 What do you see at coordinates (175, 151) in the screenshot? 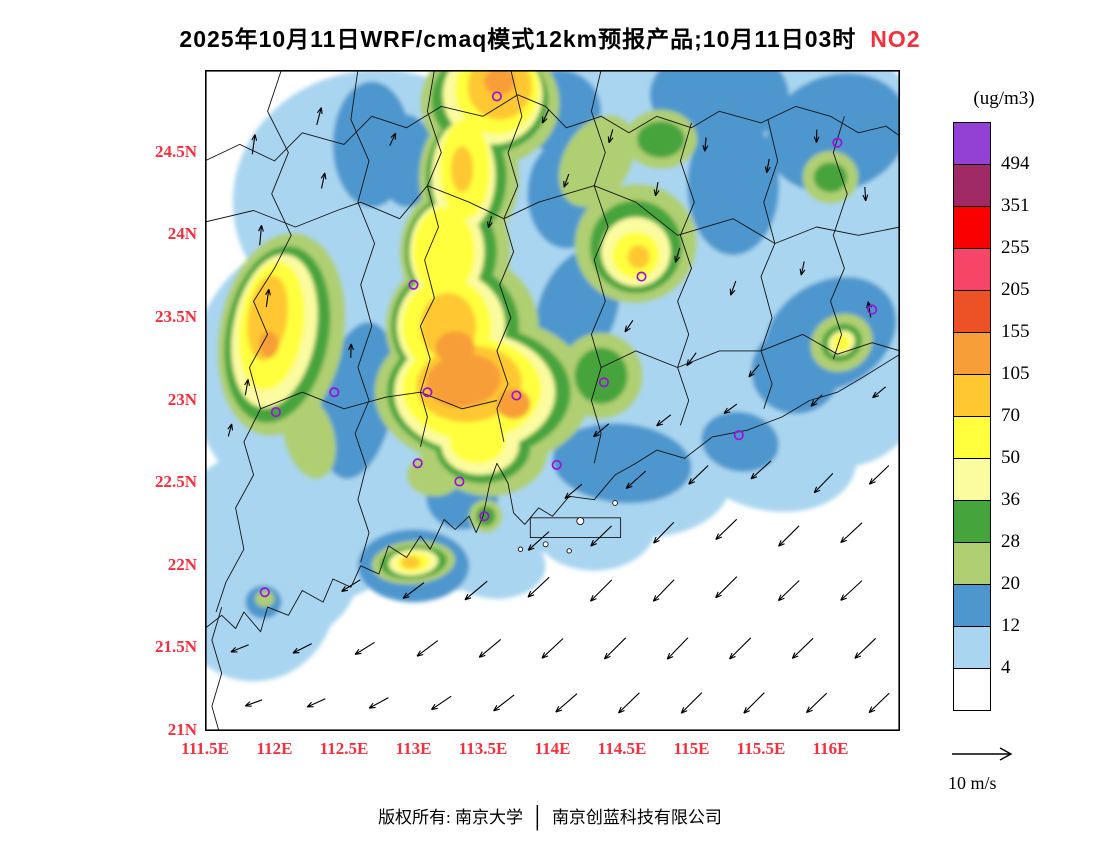
I see `lat-axis-label: 24.5N` at bounding box center [175, 151].